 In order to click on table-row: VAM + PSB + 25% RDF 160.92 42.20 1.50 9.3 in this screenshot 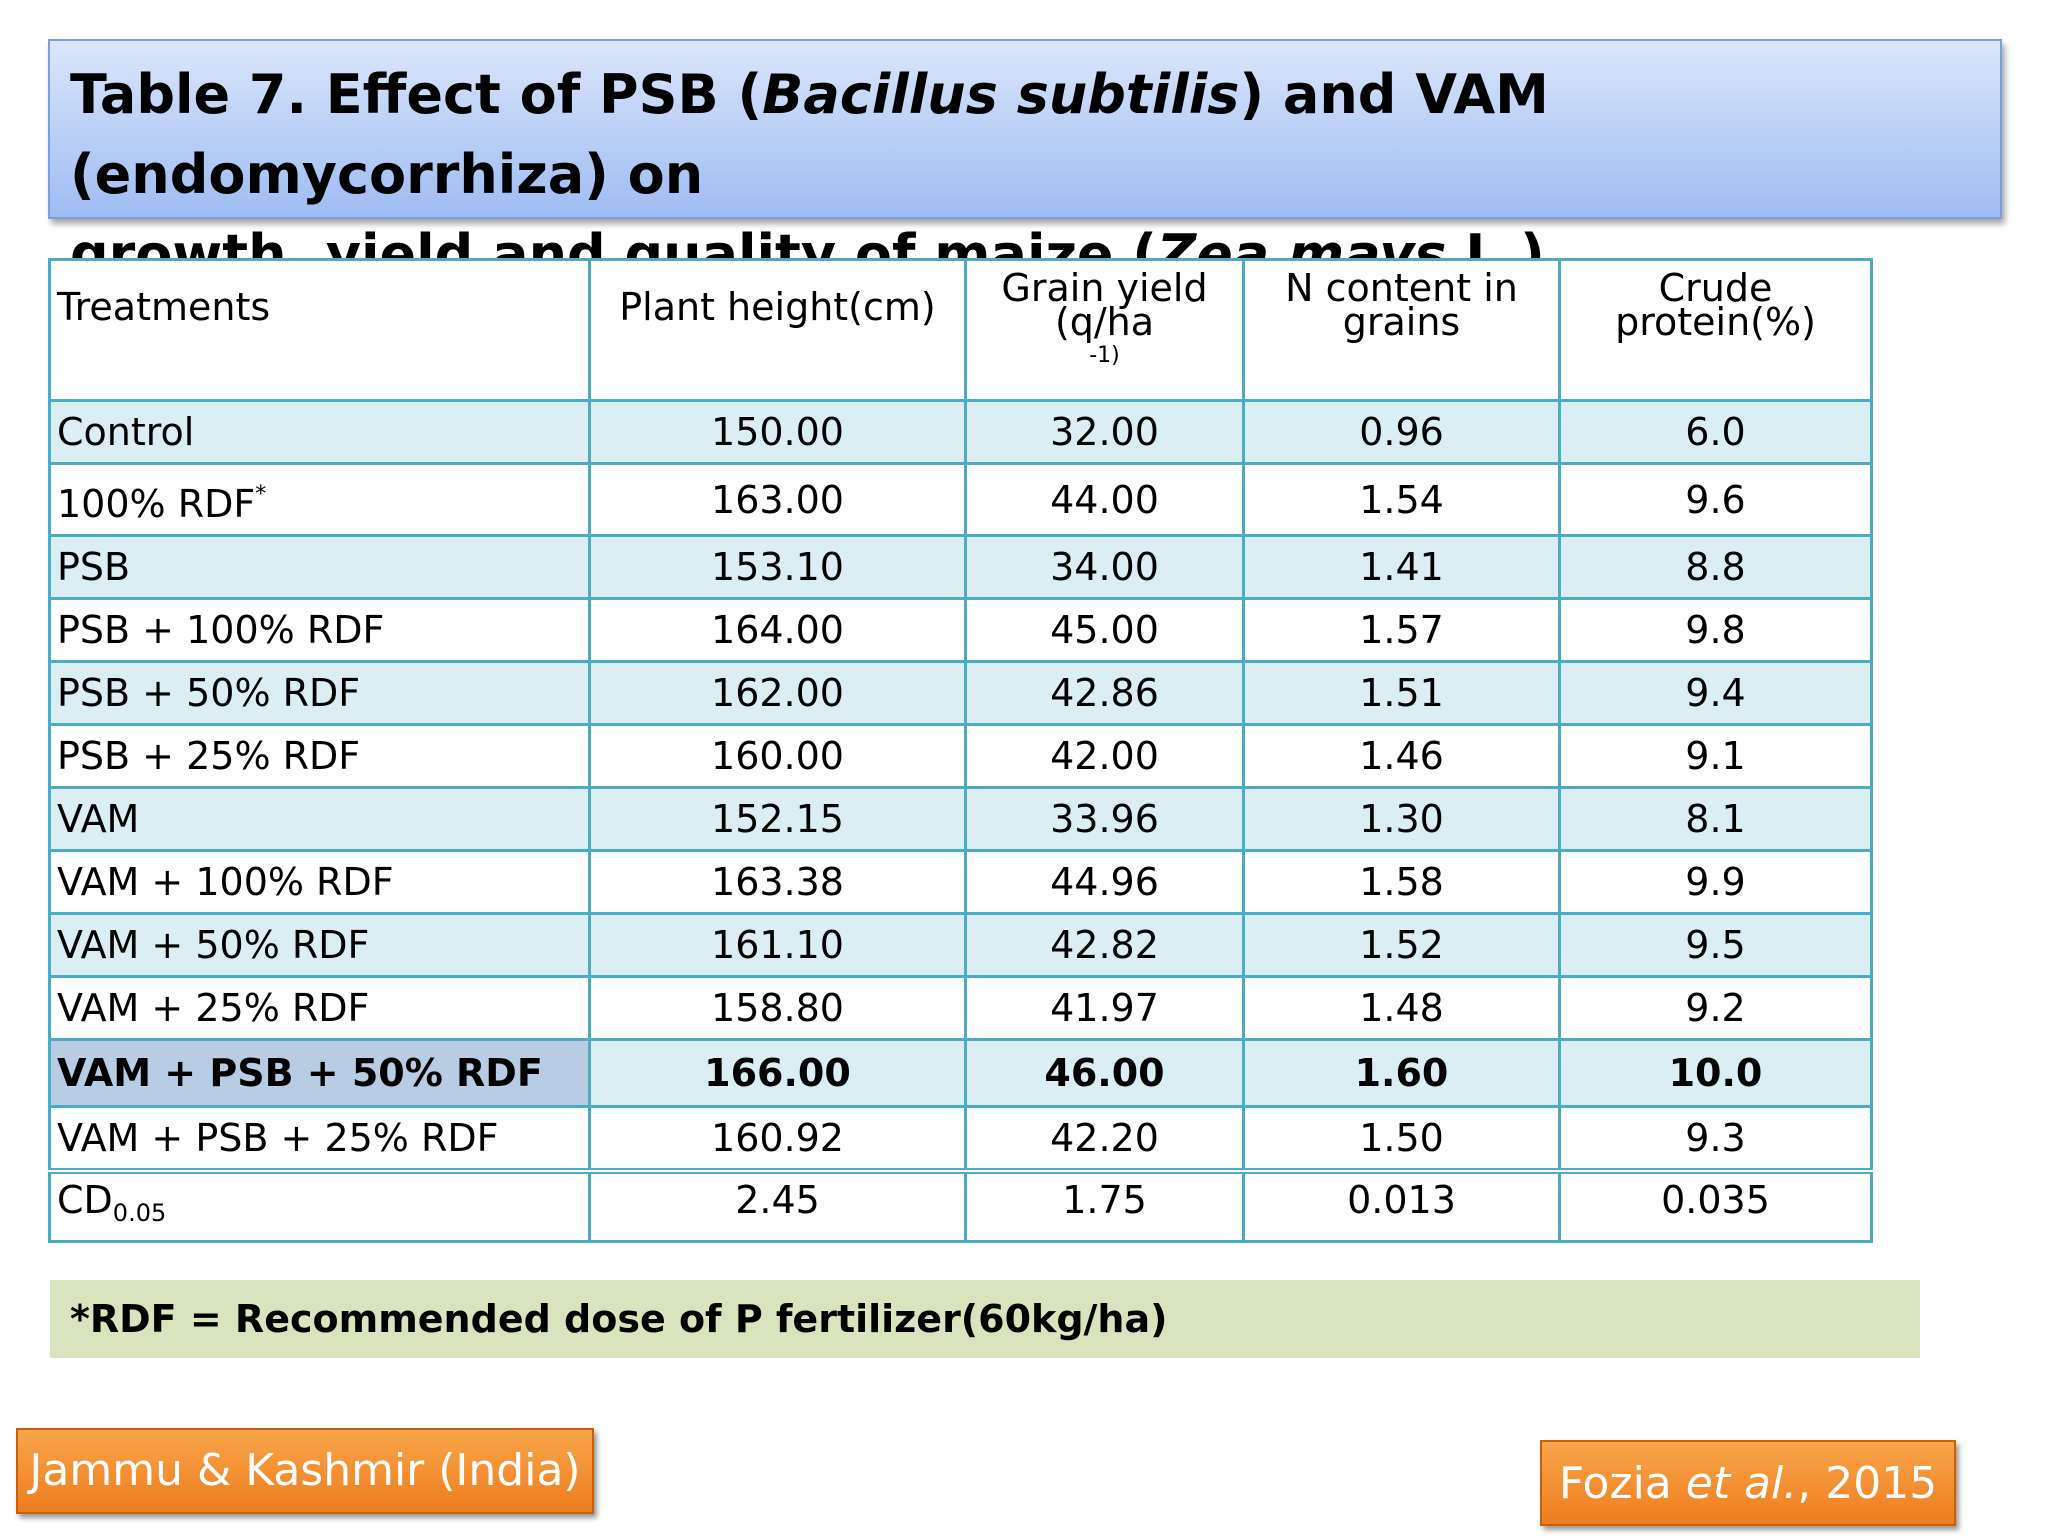, I will do `click(960, 1139)`.